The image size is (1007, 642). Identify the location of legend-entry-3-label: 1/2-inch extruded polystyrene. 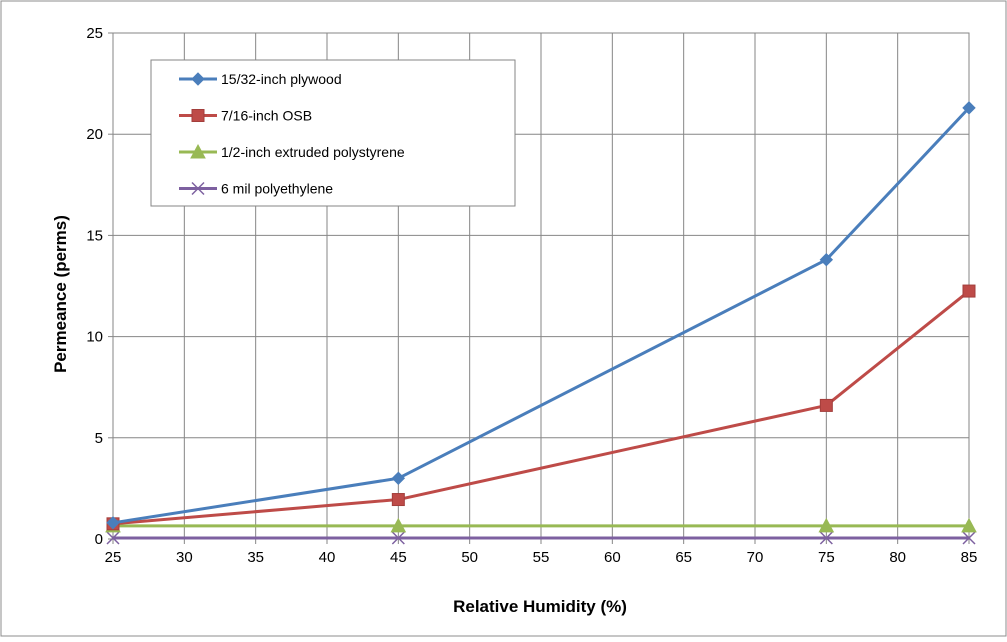
(313, 152).